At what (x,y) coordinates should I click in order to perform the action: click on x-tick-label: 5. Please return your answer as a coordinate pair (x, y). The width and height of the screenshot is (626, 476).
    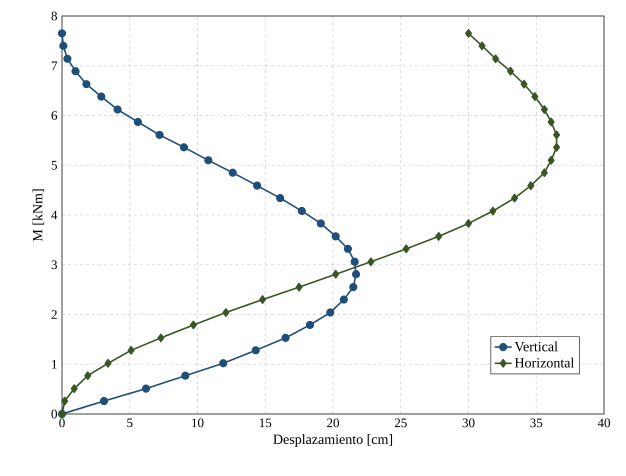
    Looking at the image, I should click on (129, 423).